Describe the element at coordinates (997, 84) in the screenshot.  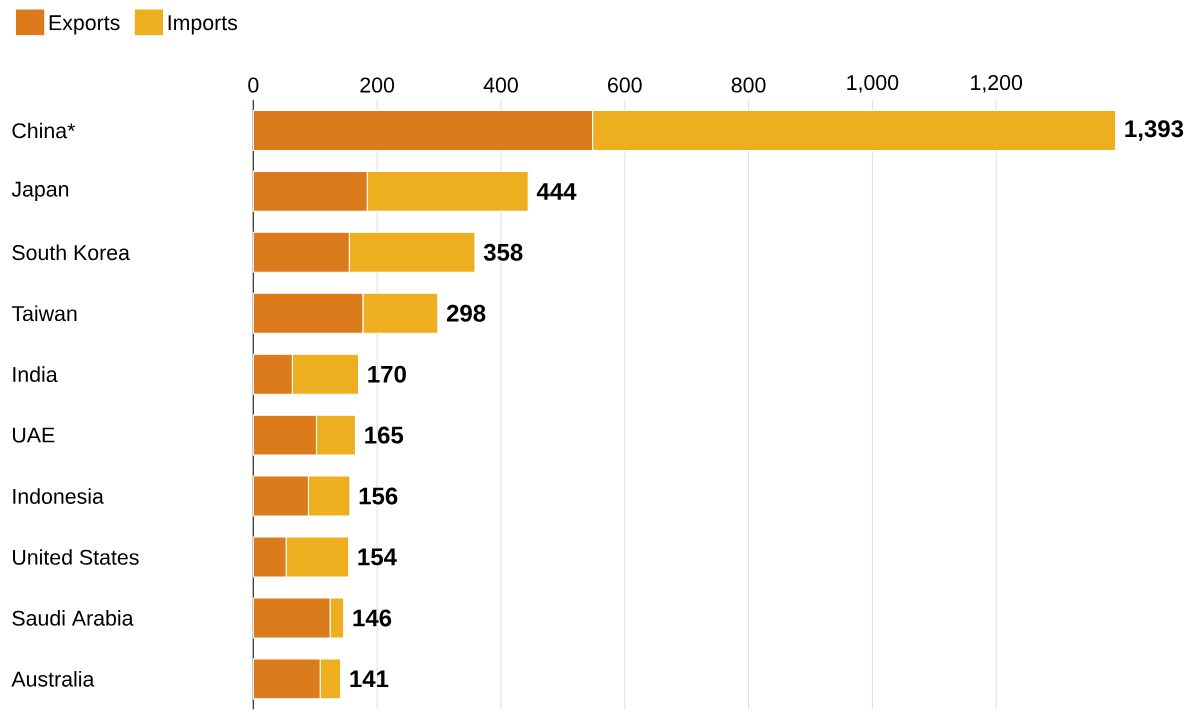
I see `x-tick-label: 1,200` at that location.